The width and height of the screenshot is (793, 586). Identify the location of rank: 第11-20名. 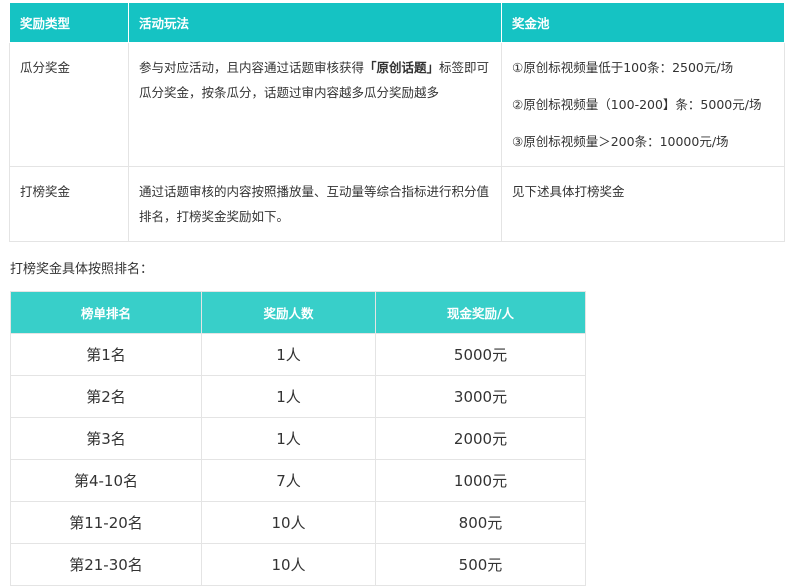
(106, 522).